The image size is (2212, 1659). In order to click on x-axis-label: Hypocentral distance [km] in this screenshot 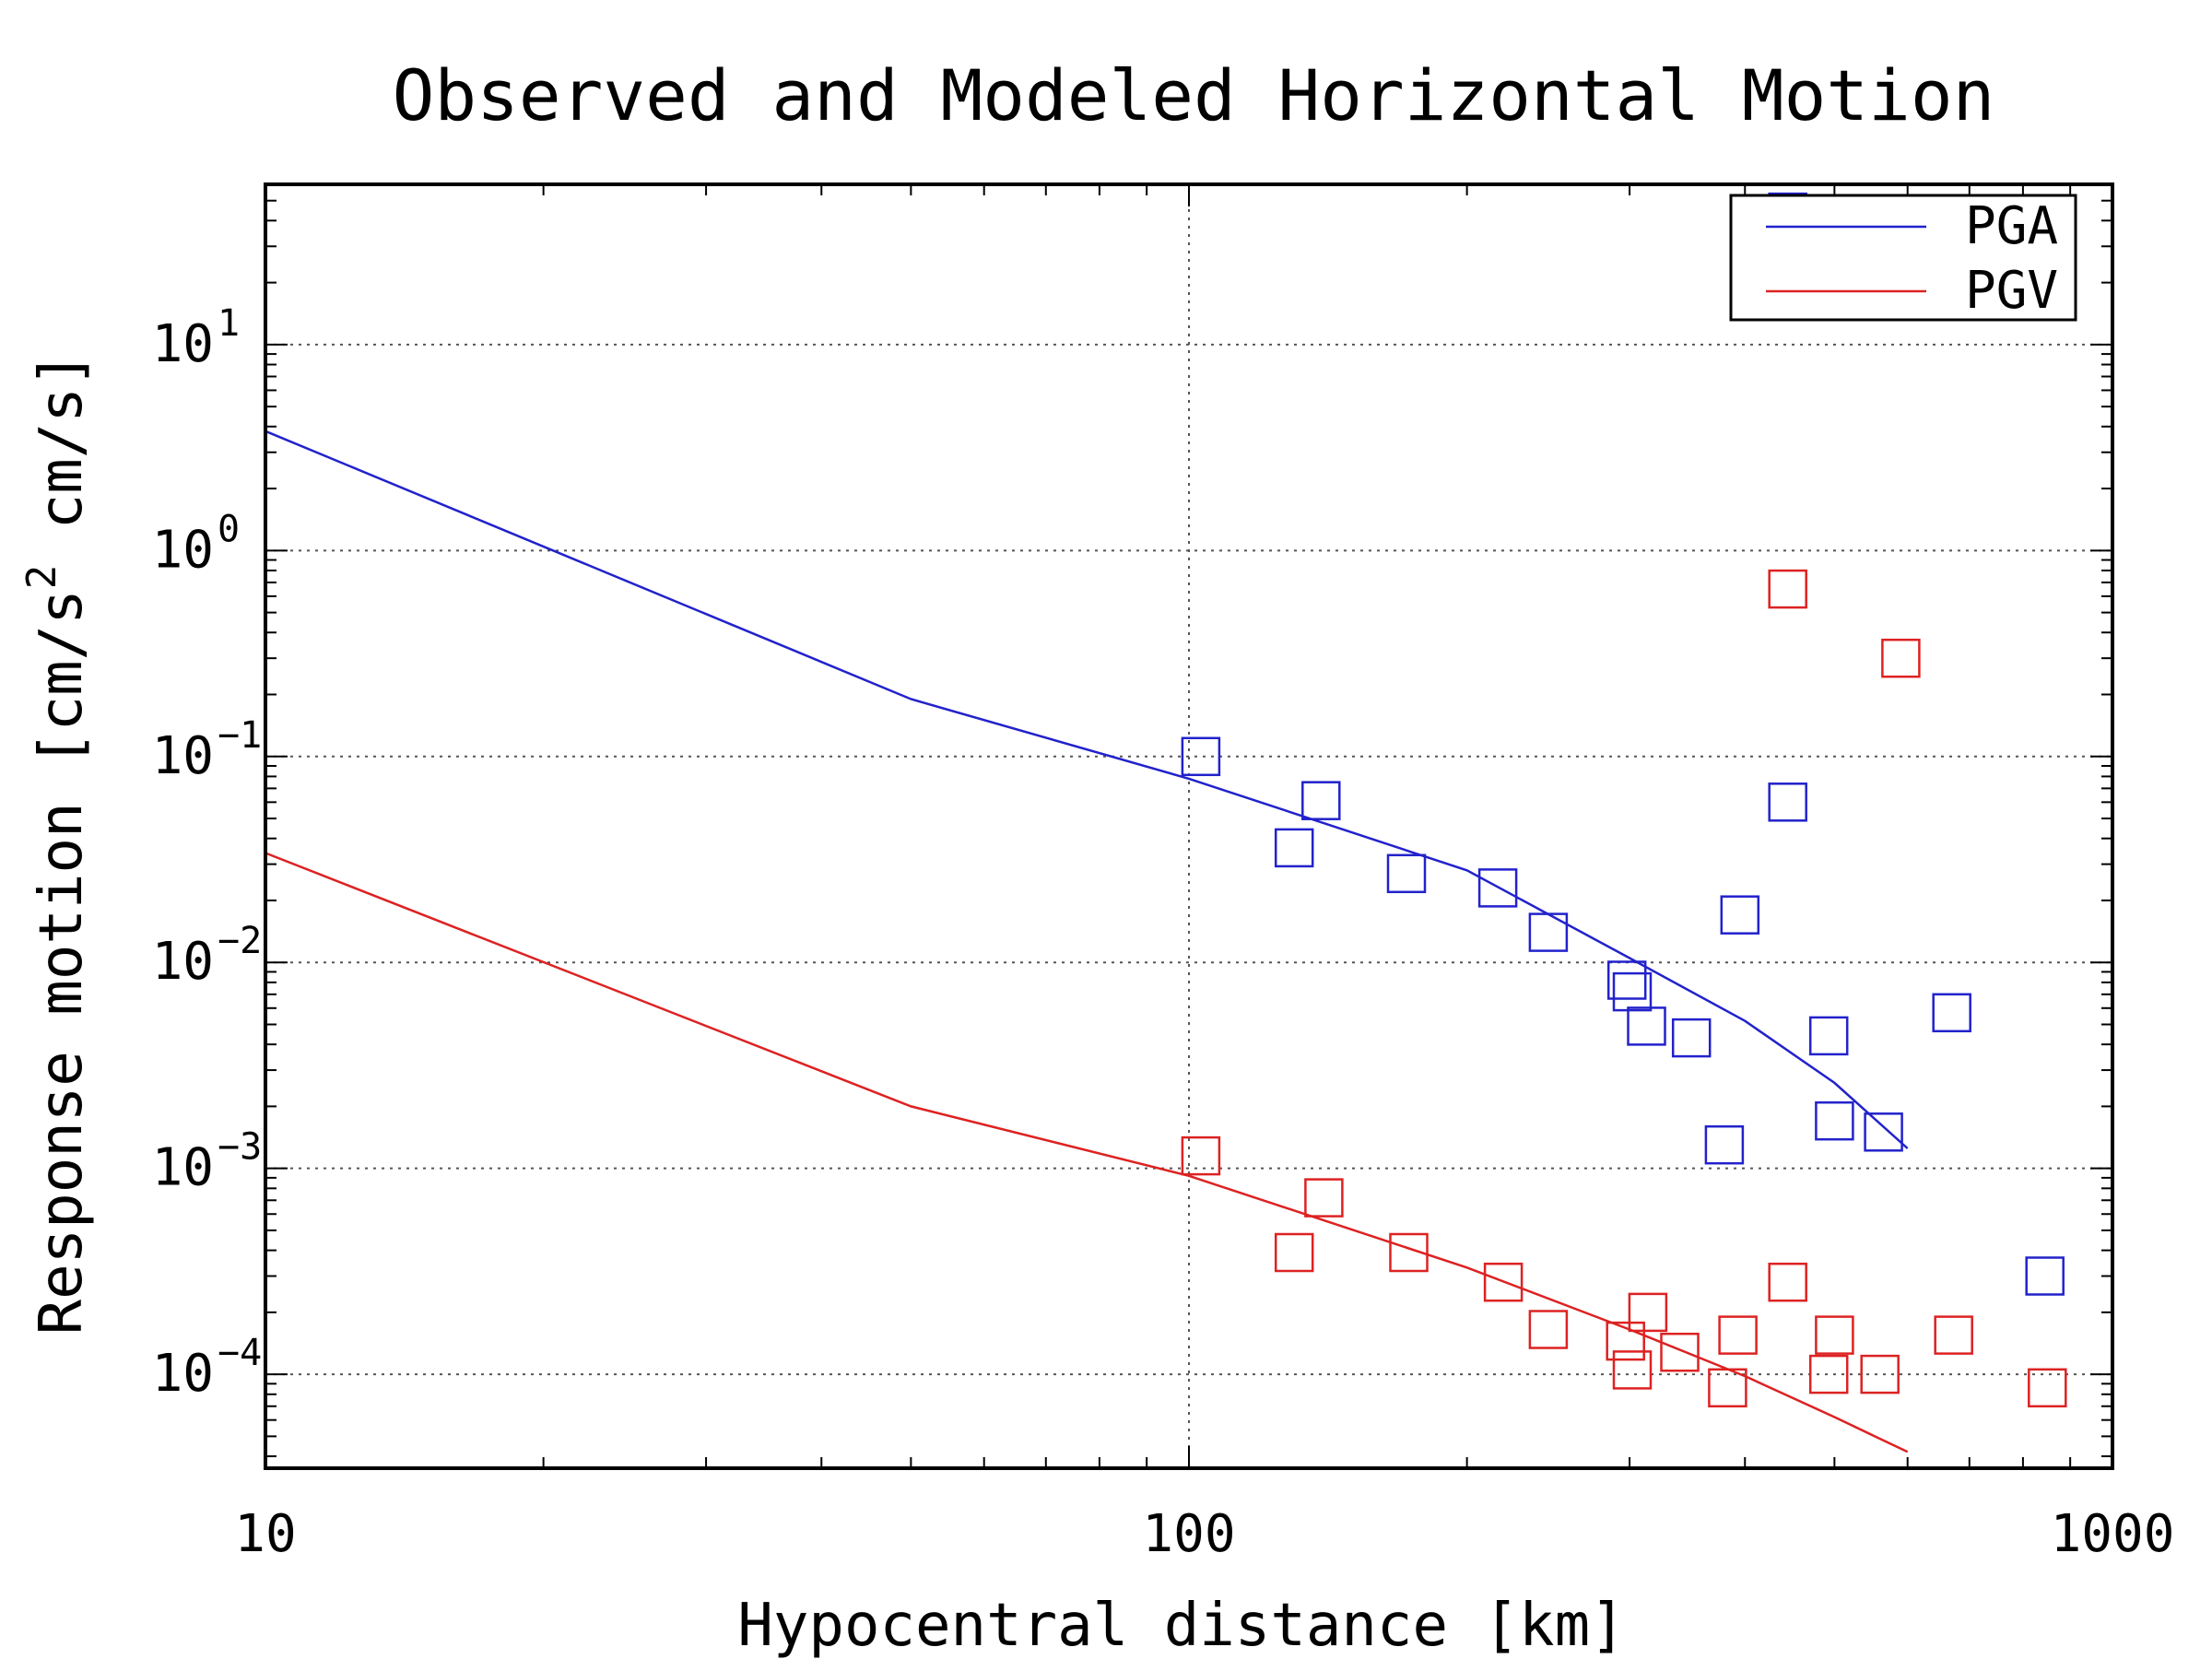, I will do `click(1181, 1625)`.